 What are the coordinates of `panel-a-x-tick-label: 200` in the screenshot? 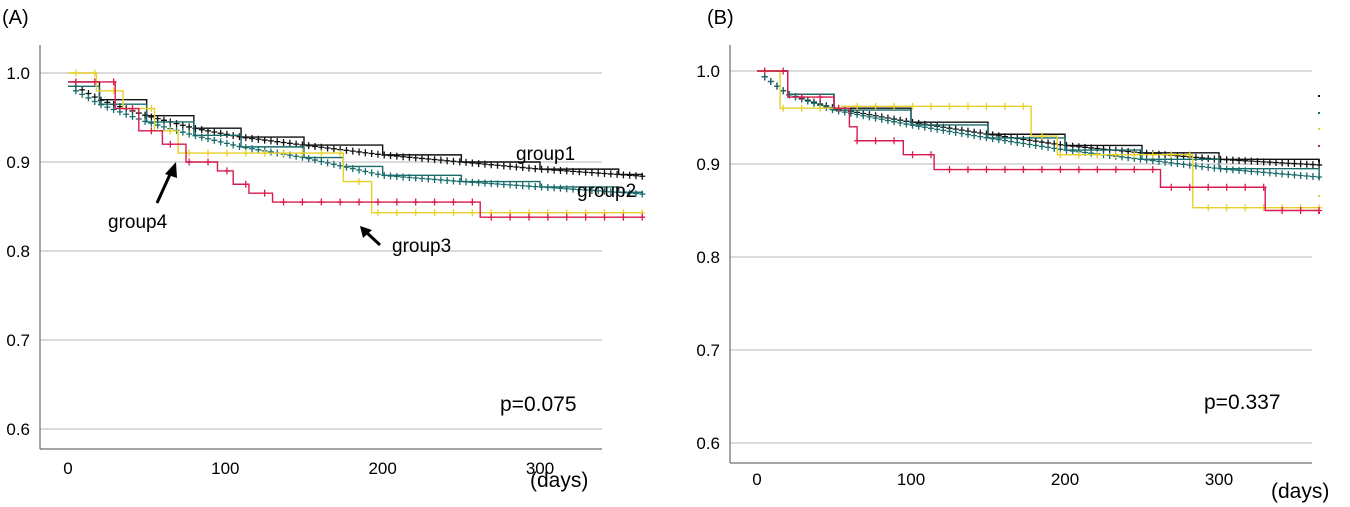 It's located at (382, 468).